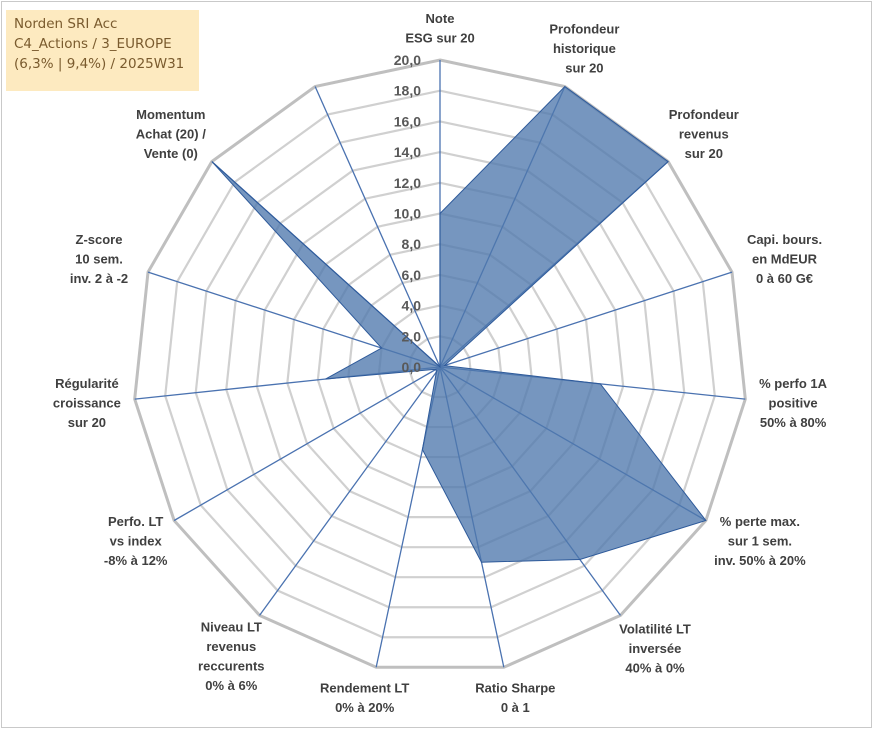 The width and height of the screenshot is (875, 731). I want to click on axis-label: Perfo. LT vs index -8% à 12%, so click(136, 541).